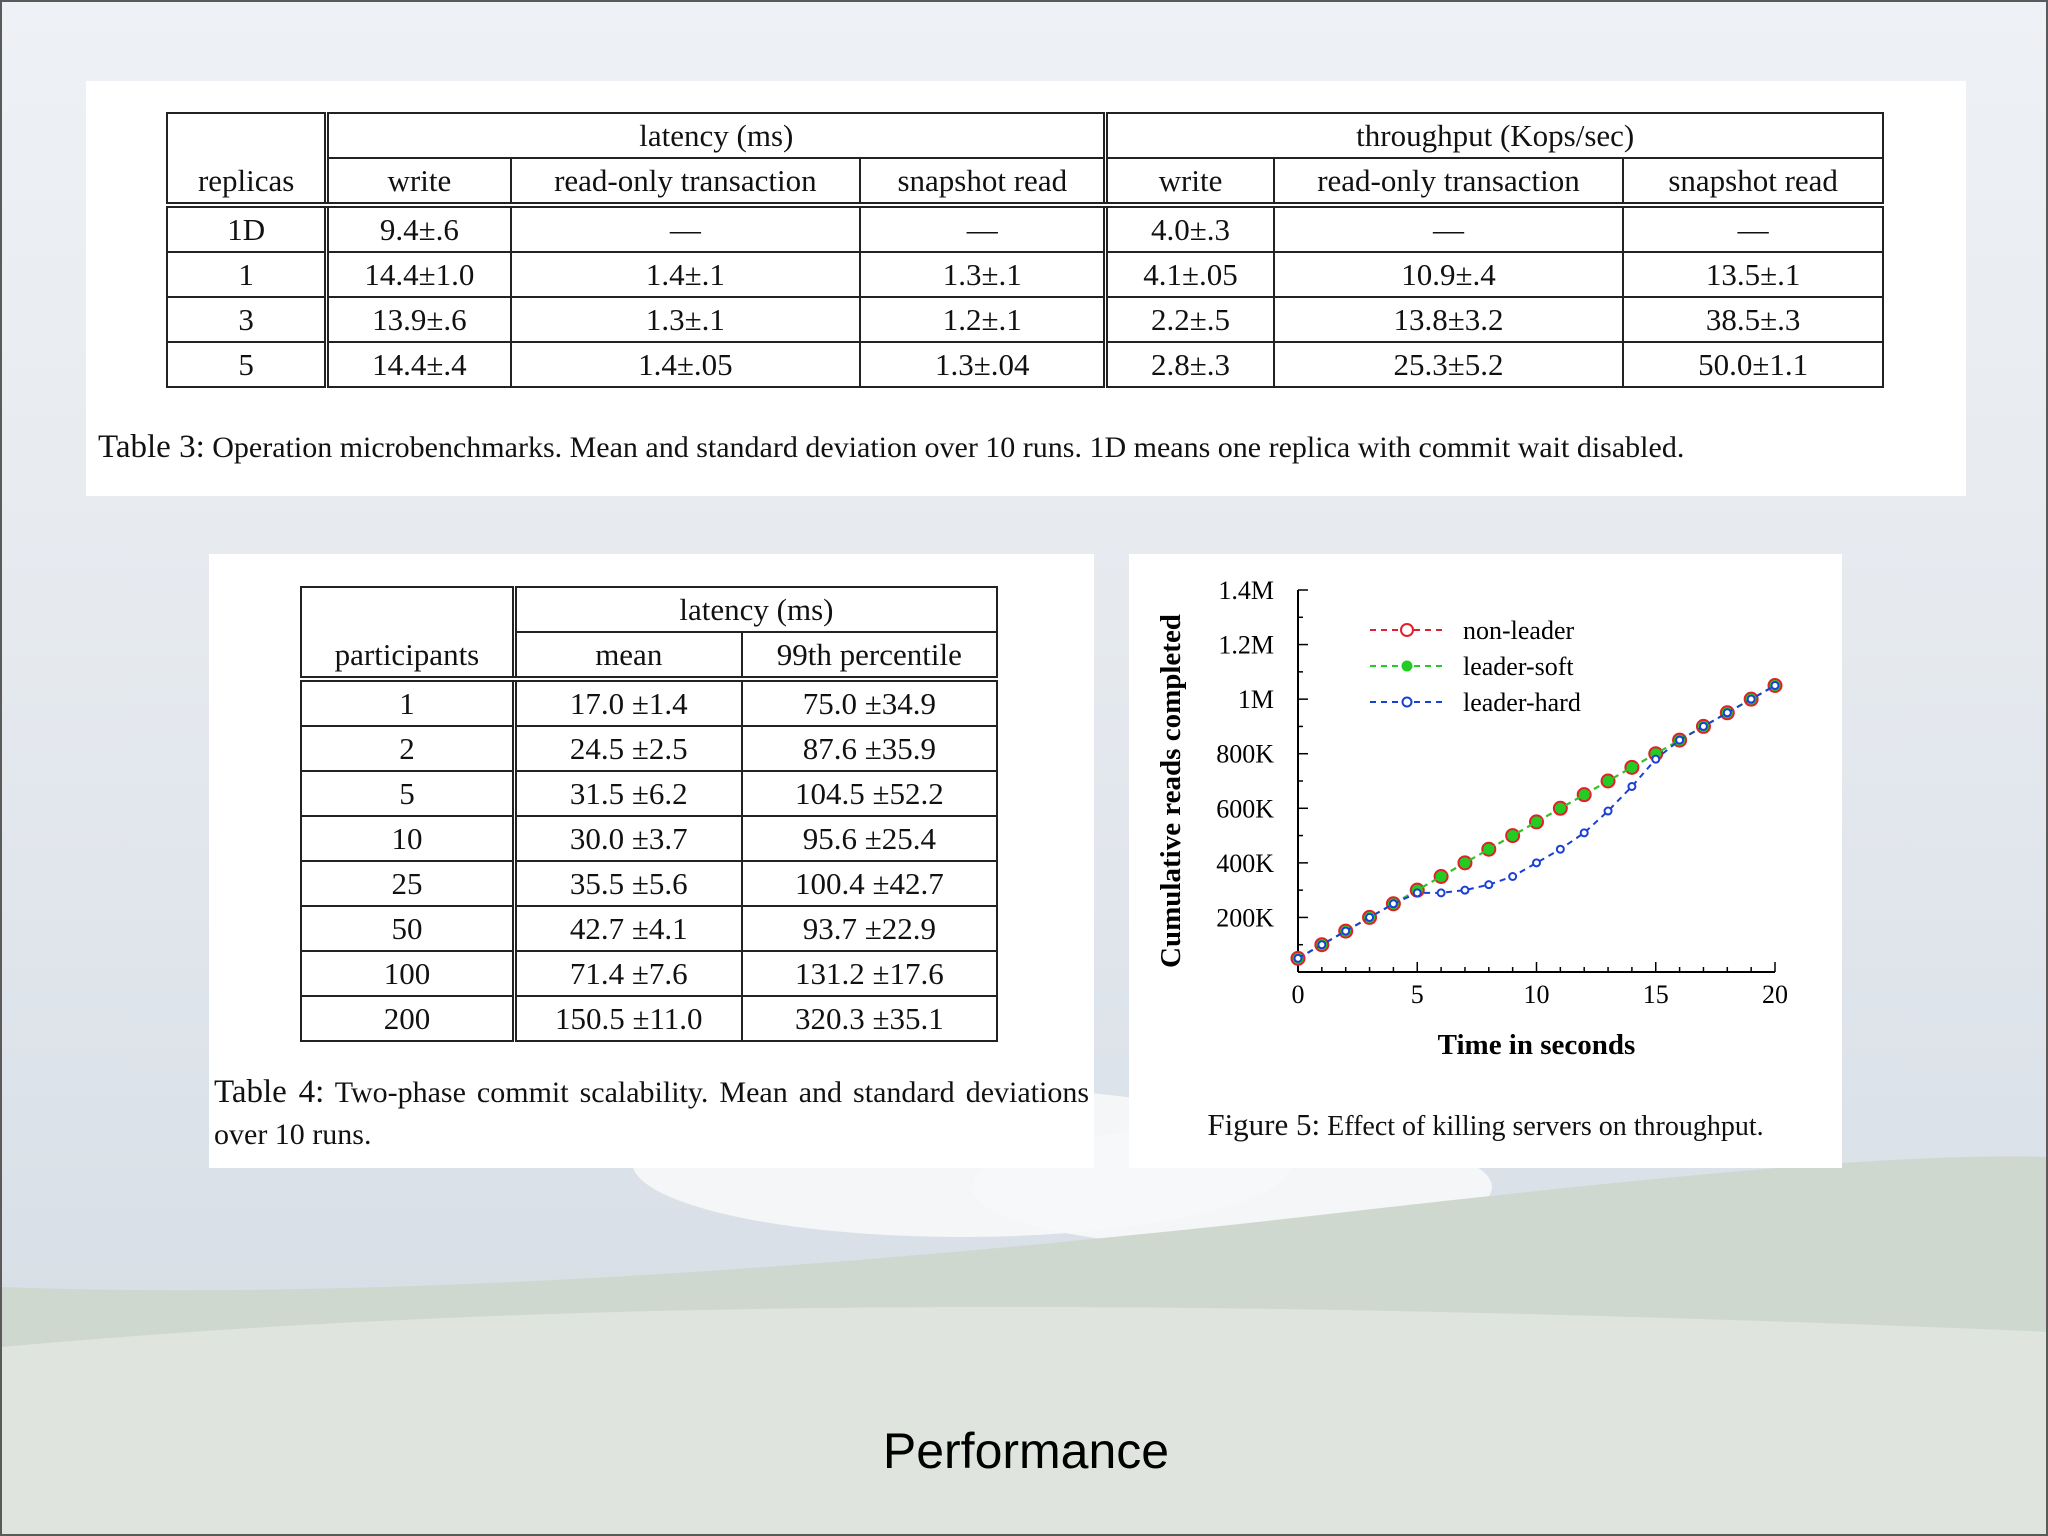 The image size is (2048, 1536). What do you see at coordinates (984, 319) in the screenshot?
I see `table-cell: 1.2±.1` at bounding box center [984, 319].